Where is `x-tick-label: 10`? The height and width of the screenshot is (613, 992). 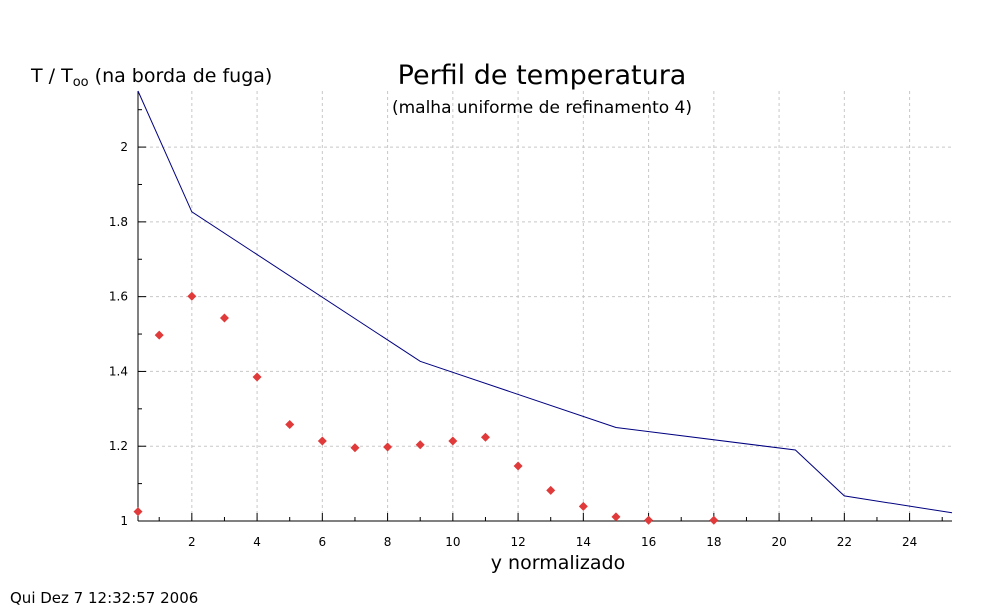 x-tick-label: 10 is located at coordinates (452, 542).